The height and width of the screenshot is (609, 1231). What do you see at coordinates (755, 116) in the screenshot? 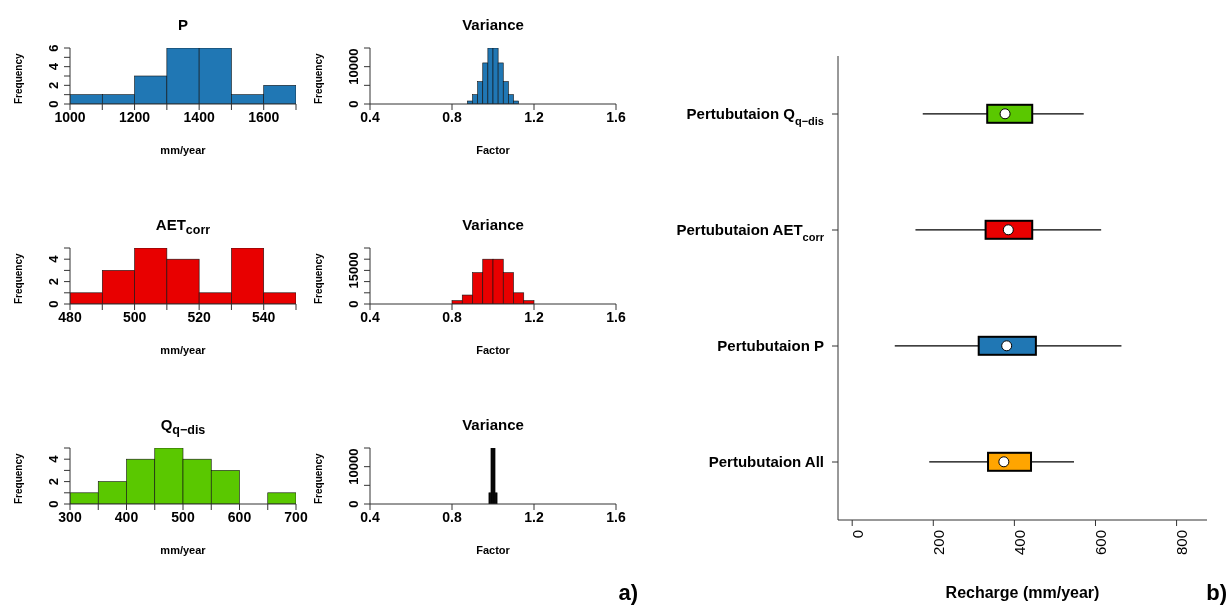
I see `y-tick-label: Pertubutaion Q$_{q−dis}$` at bounding box center [755, 116].